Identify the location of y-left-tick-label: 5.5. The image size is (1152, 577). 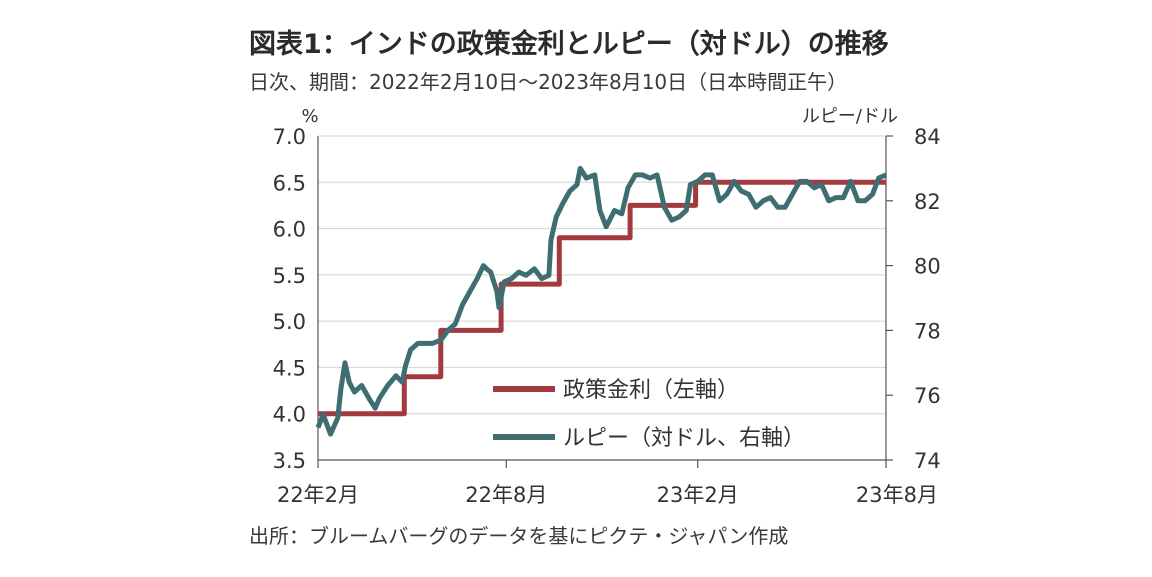
(289, 276).